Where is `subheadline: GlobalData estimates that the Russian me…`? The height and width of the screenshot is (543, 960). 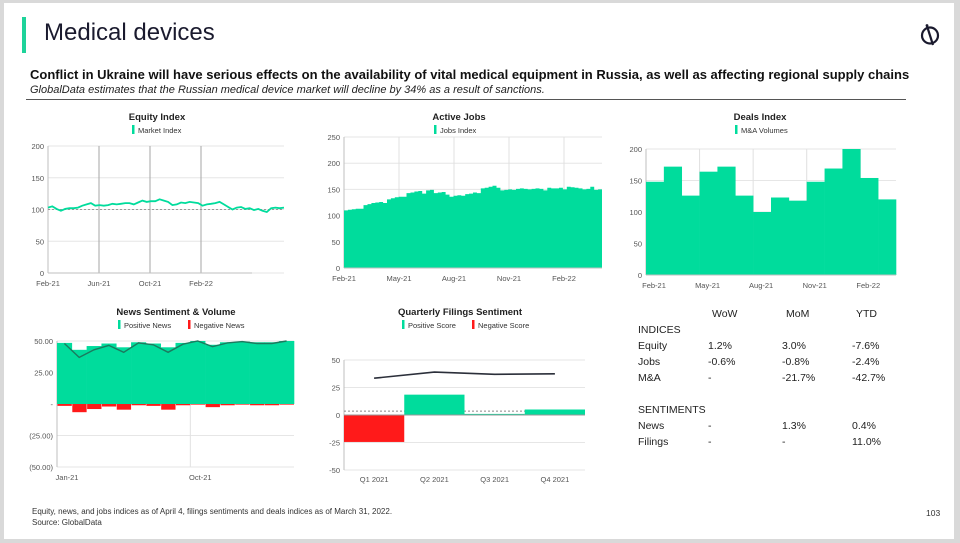
subheadline: GlobalData estimates that the Russian me… is located at coordinates (287, 90).